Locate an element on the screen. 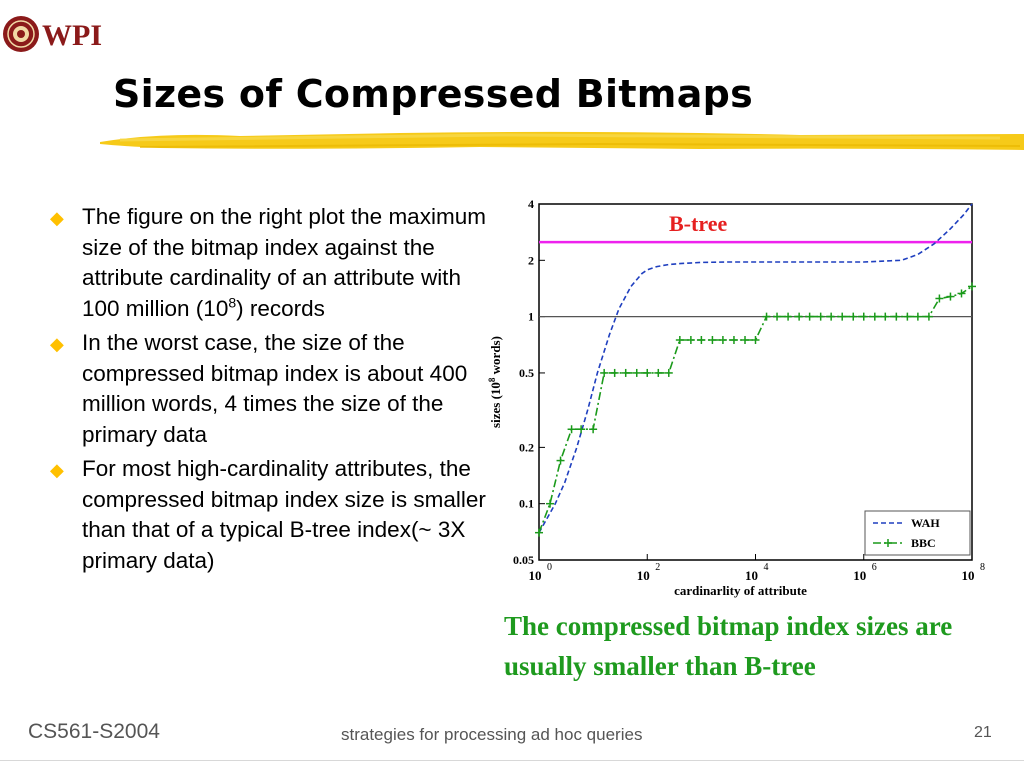 The width and height of the screenshot is (1024, 768). bullet-superscript: 8 is located at coordinates (232, 302).